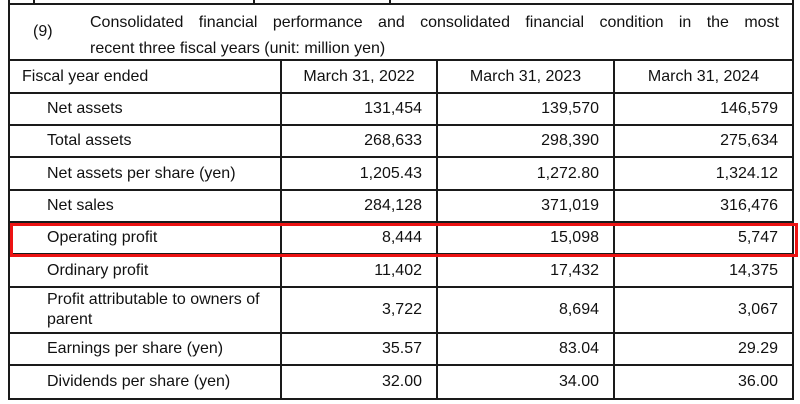 This screenshot has height=404, width=800. I want to click on cell-value: 83.04, so click(526, 349).